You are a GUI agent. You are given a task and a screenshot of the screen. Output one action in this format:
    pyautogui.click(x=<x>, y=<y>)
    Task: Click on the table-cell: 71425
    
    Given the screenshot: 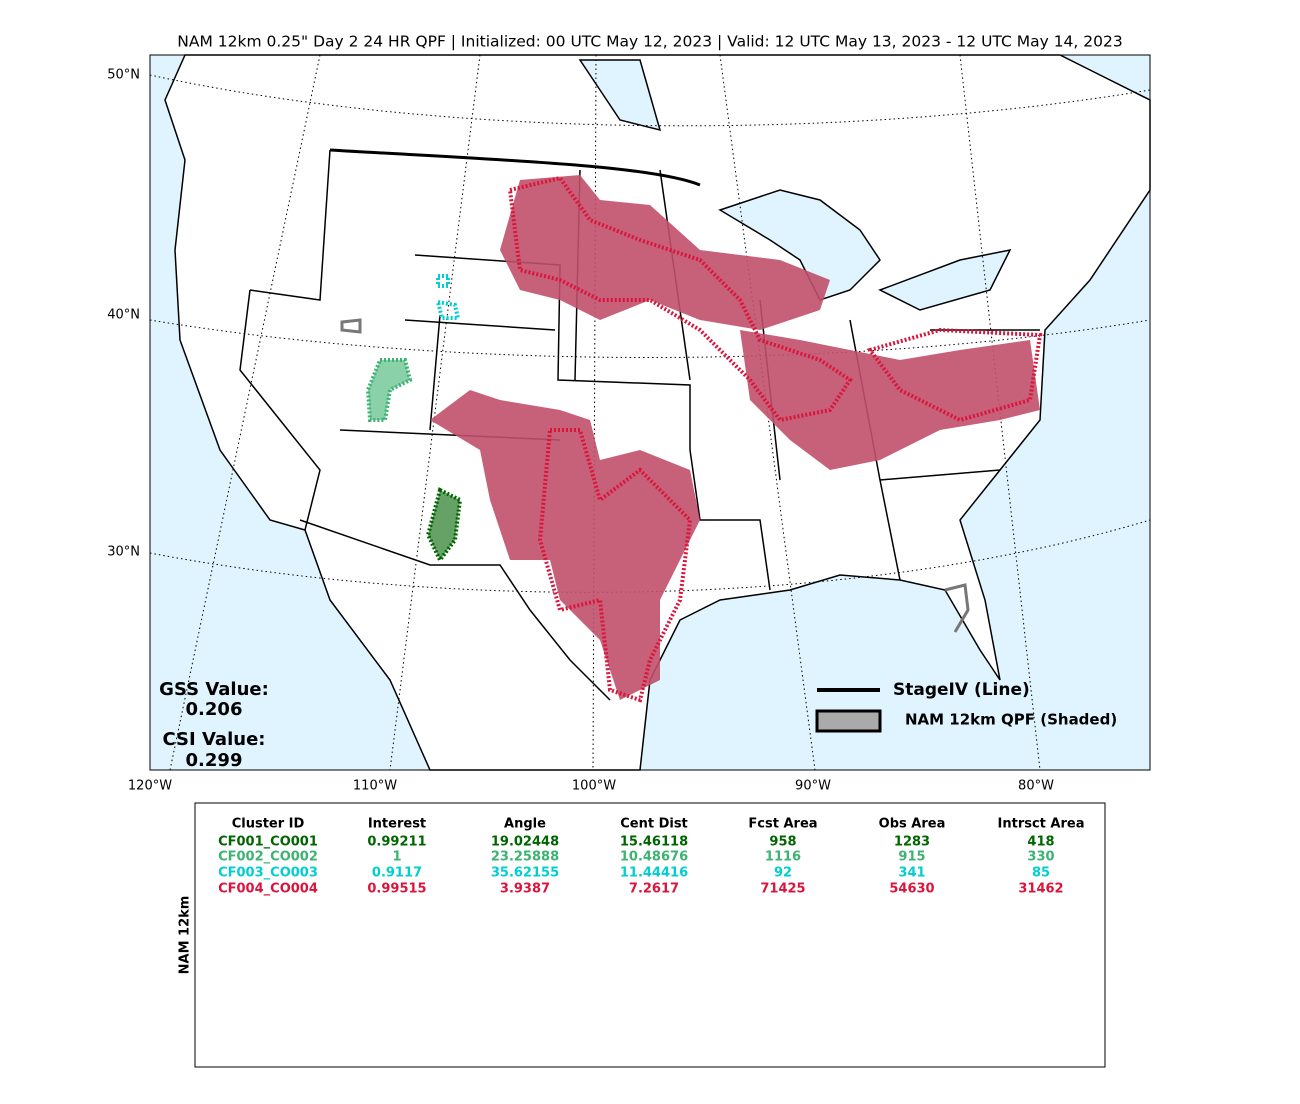 What is the action you would take?
    pyautogui.click(x=782, y=889)
    